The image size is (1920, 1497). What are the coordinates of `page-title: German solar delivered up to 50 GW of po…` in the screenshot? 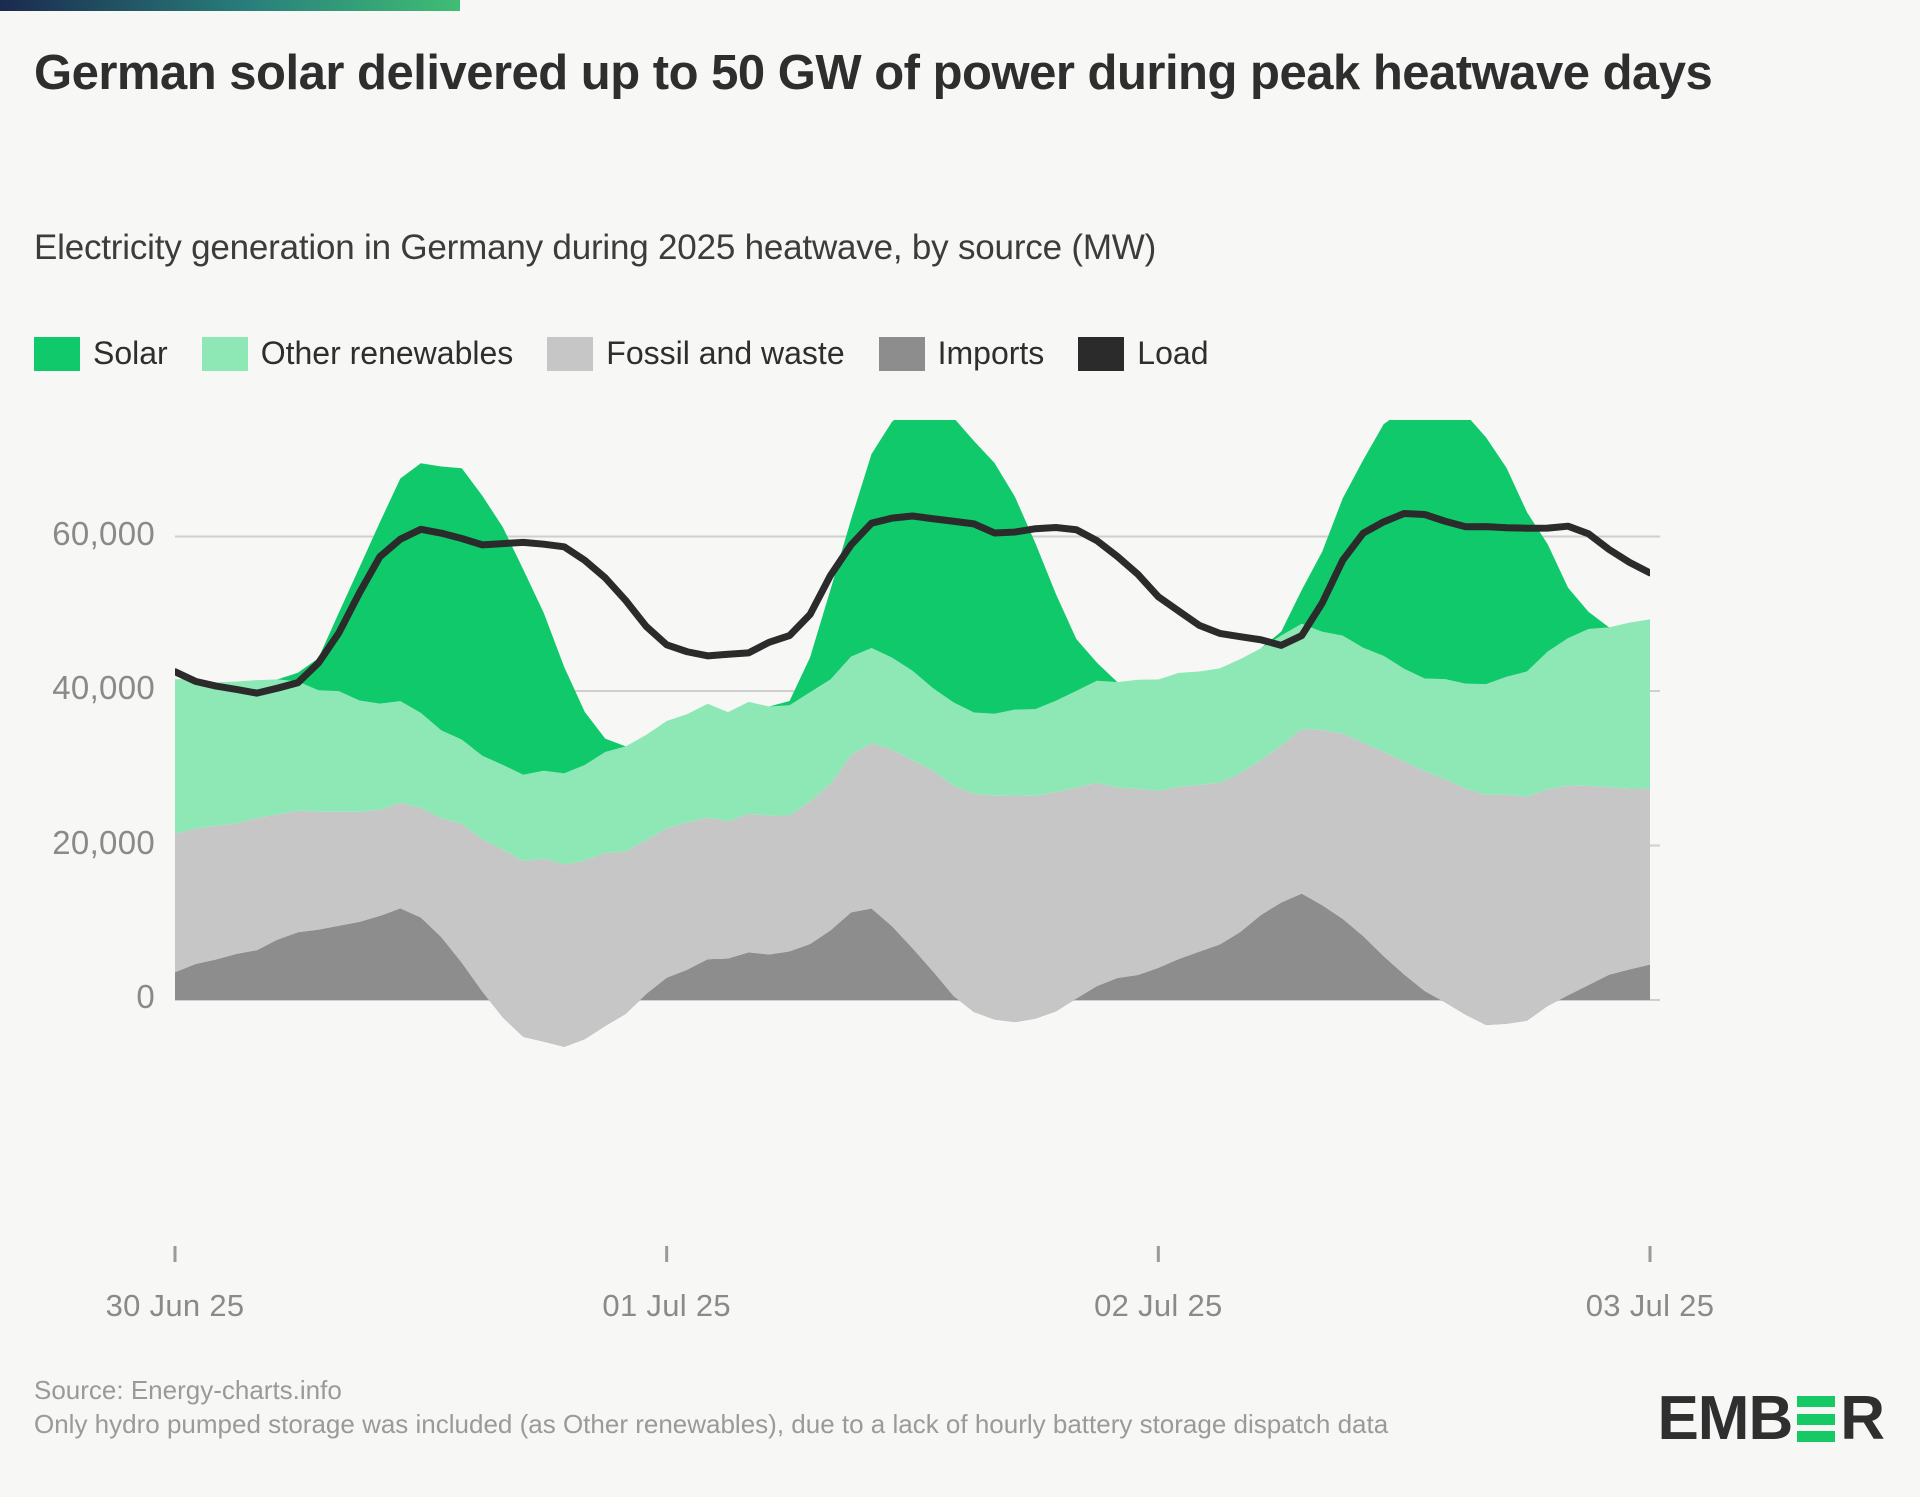 It's located at (873, 73).